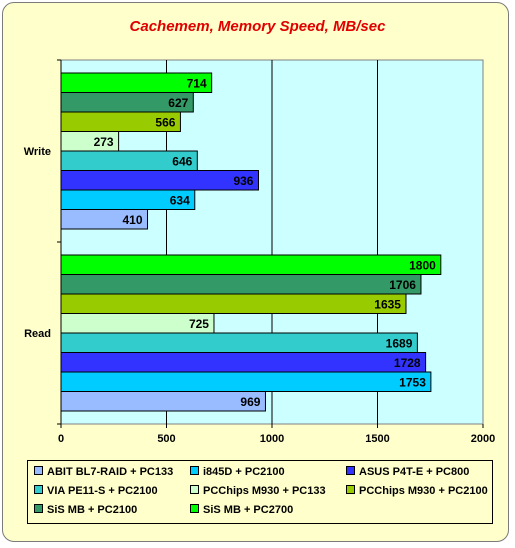 The width and height of the screenshot is (515, 548). I want to click on legend-item: VIA PE11-S + PC2100, so click(96, 491).